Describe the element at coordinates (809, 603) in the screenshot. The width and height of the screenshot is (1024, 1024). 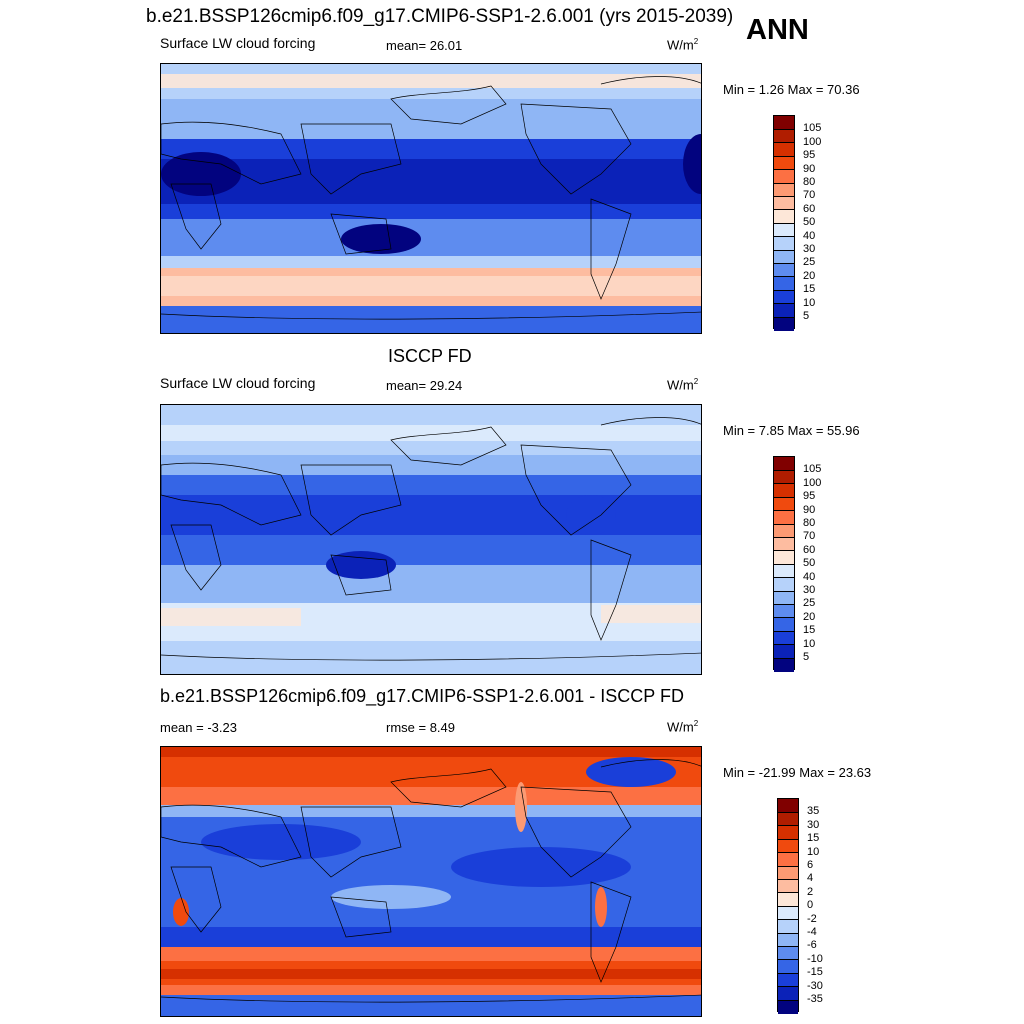
I see `colorbar-tick-label: 25` at that location.